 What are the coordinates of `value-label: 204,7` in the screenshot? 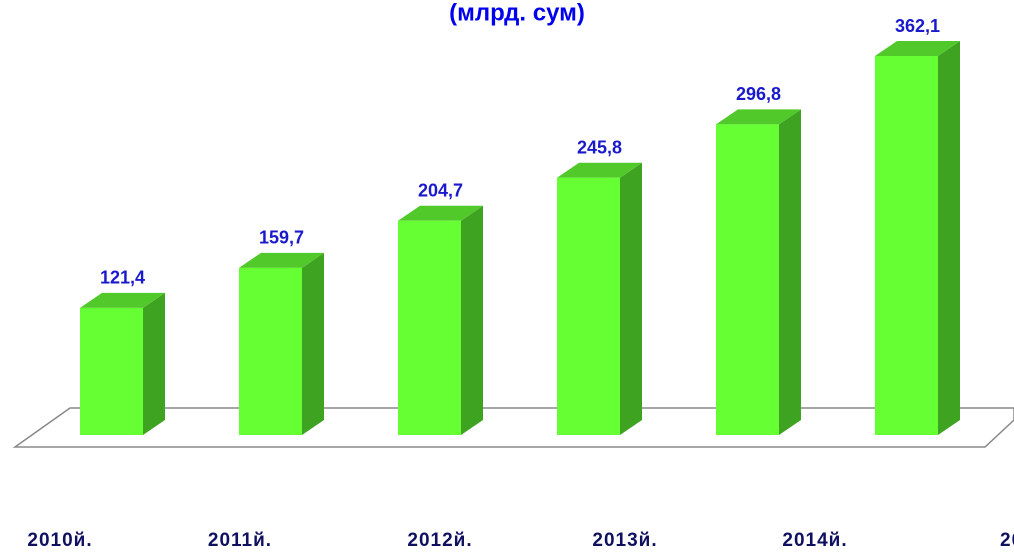 It's located at (440, 190).